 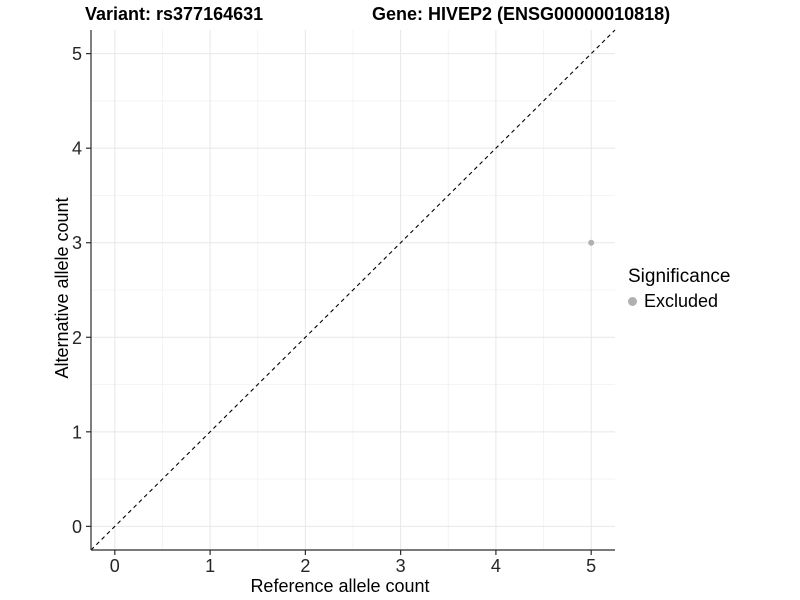 I want to click on legend-entry-excluded: Excluded, so click(x=679, y=301).